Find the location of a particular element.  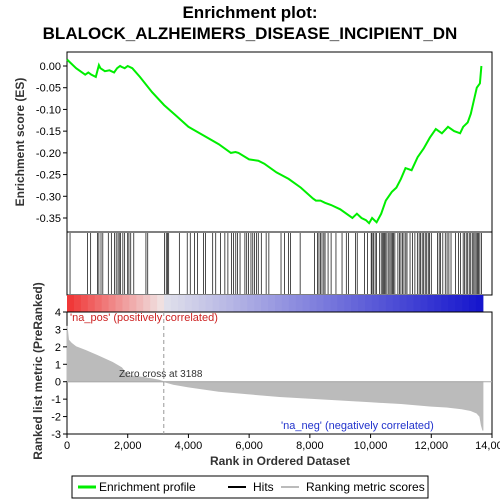

legend-metric-label: Ranking metric scores is located at coordinates (365, 487).